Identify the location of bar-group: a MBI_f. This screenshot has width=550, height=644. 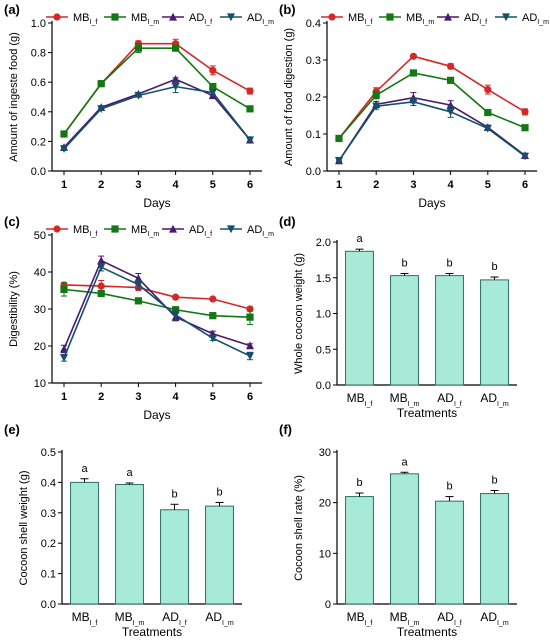
(359, 320).